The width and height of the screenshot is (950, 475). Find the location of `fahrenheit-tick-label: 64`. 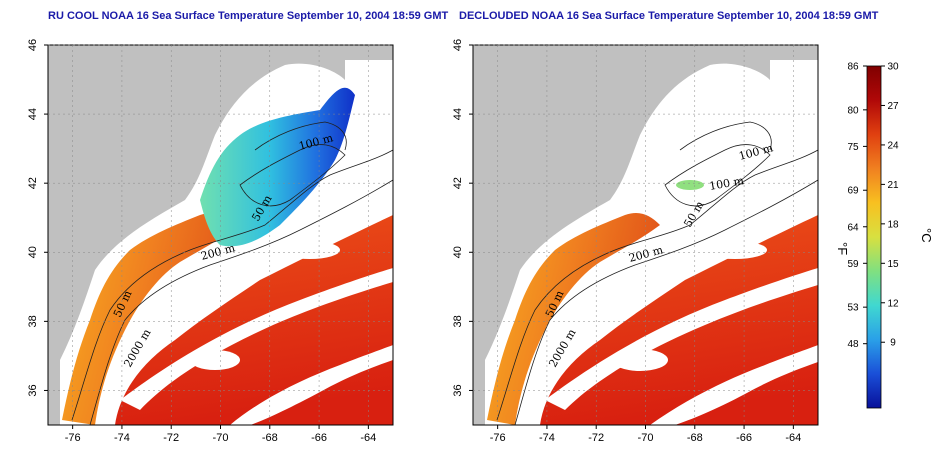

fahrenheit-tick-label: 64 is located at coordinates (853, 227).